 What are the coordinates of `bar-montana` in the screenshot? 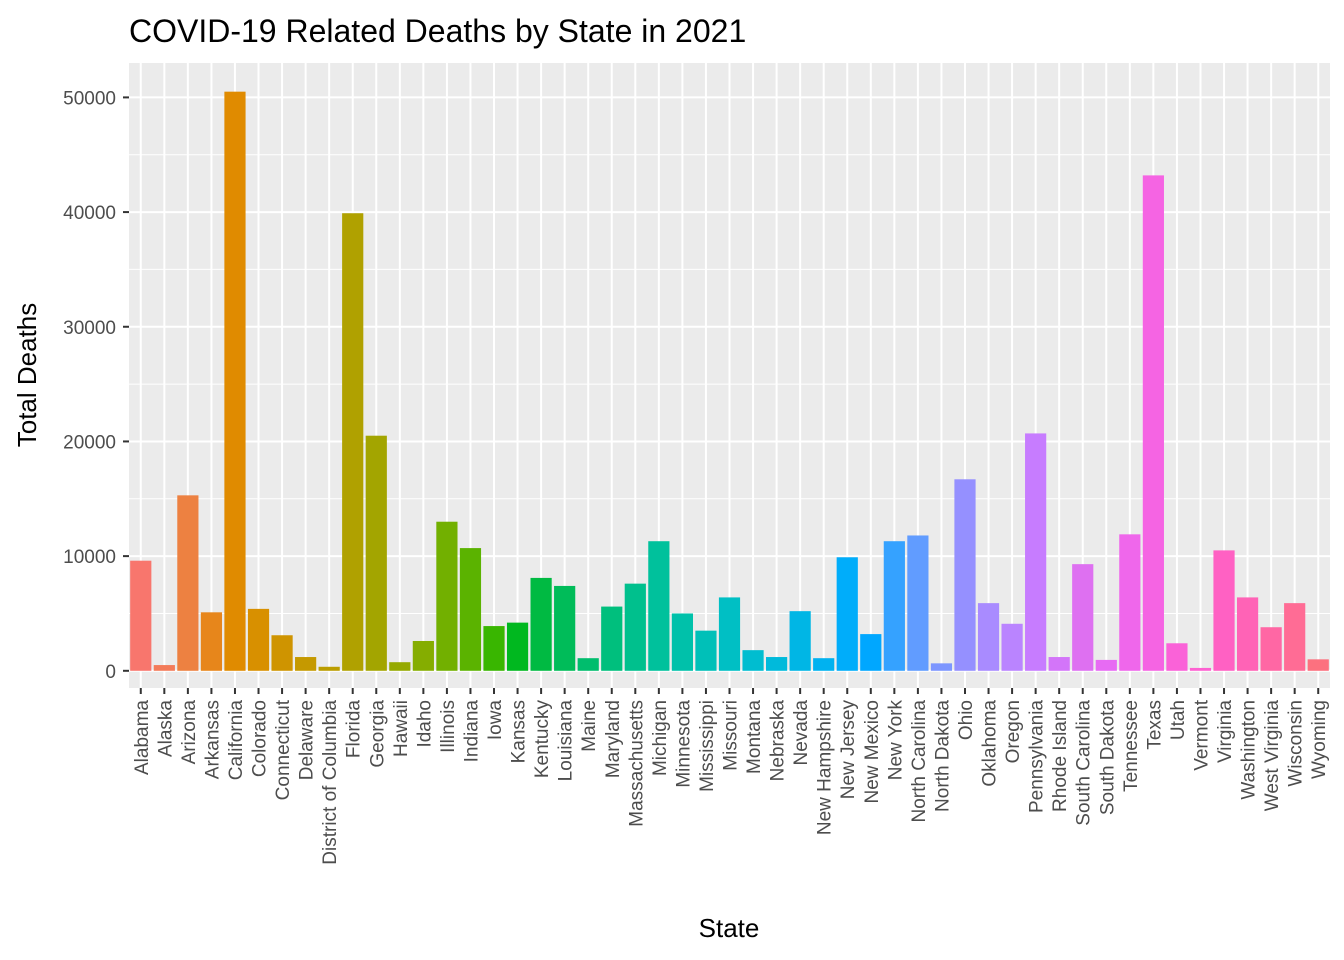 It's located at (753, 660).